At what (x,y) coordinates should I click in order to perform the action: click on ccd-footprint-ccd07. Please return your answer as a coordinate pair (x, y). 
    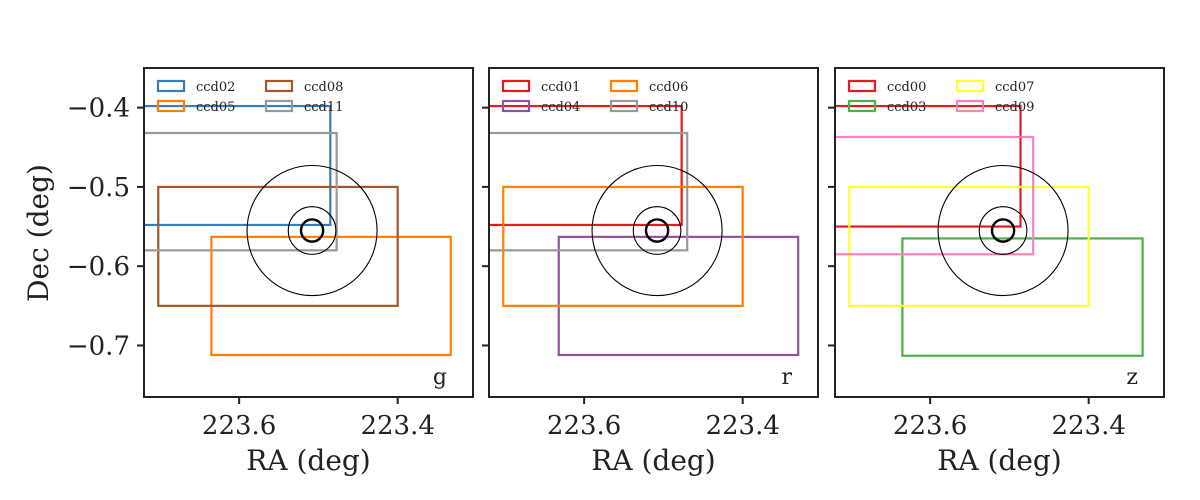
    Looking at the image, I should click on (969, 246).